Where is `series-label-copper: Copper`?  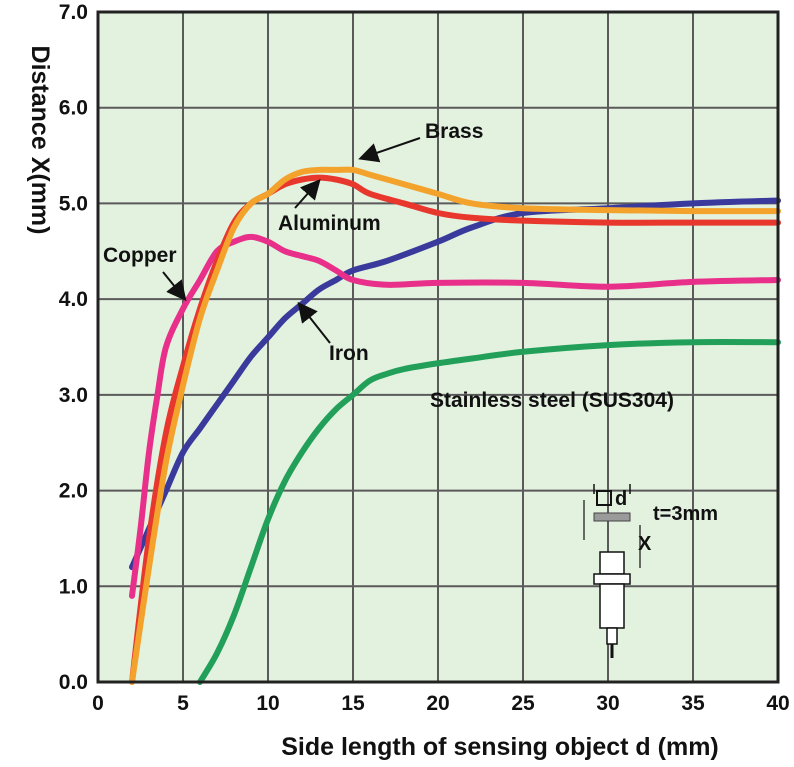 series-label-copper: Copper is located at coordinates (140, 255).